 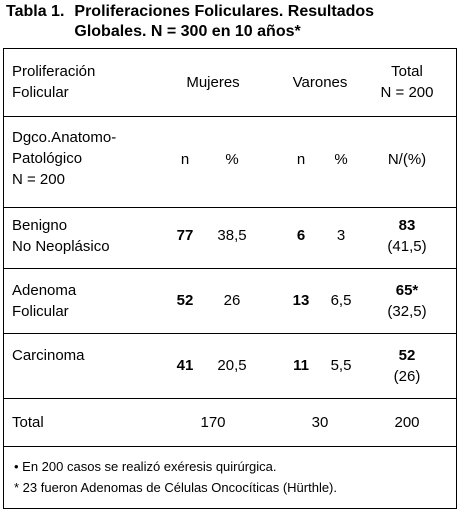 I want to click on header-cell: Mujeres, so click(x=213, y=82).